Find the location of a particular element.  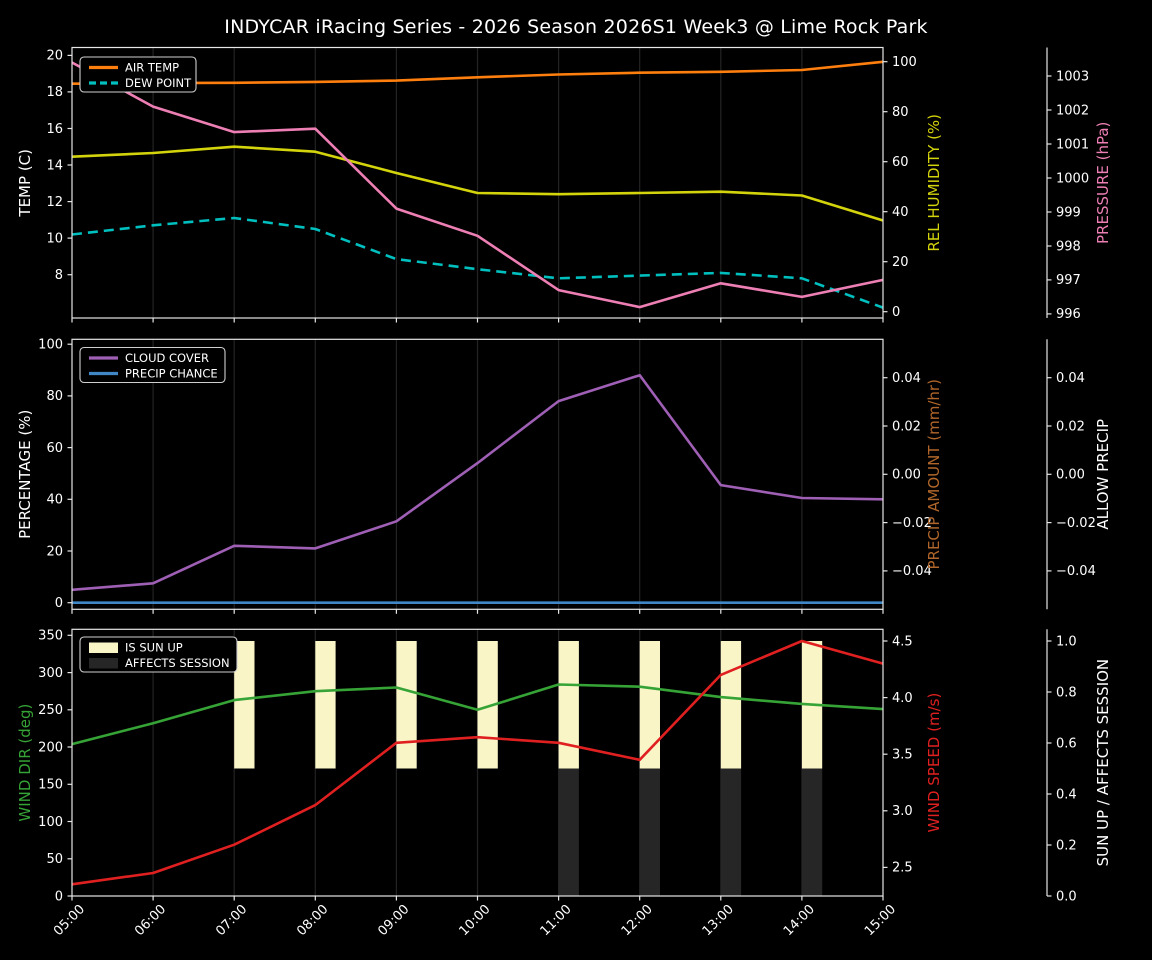

tick-label: 1001 is located at coordinates (1072, 144).